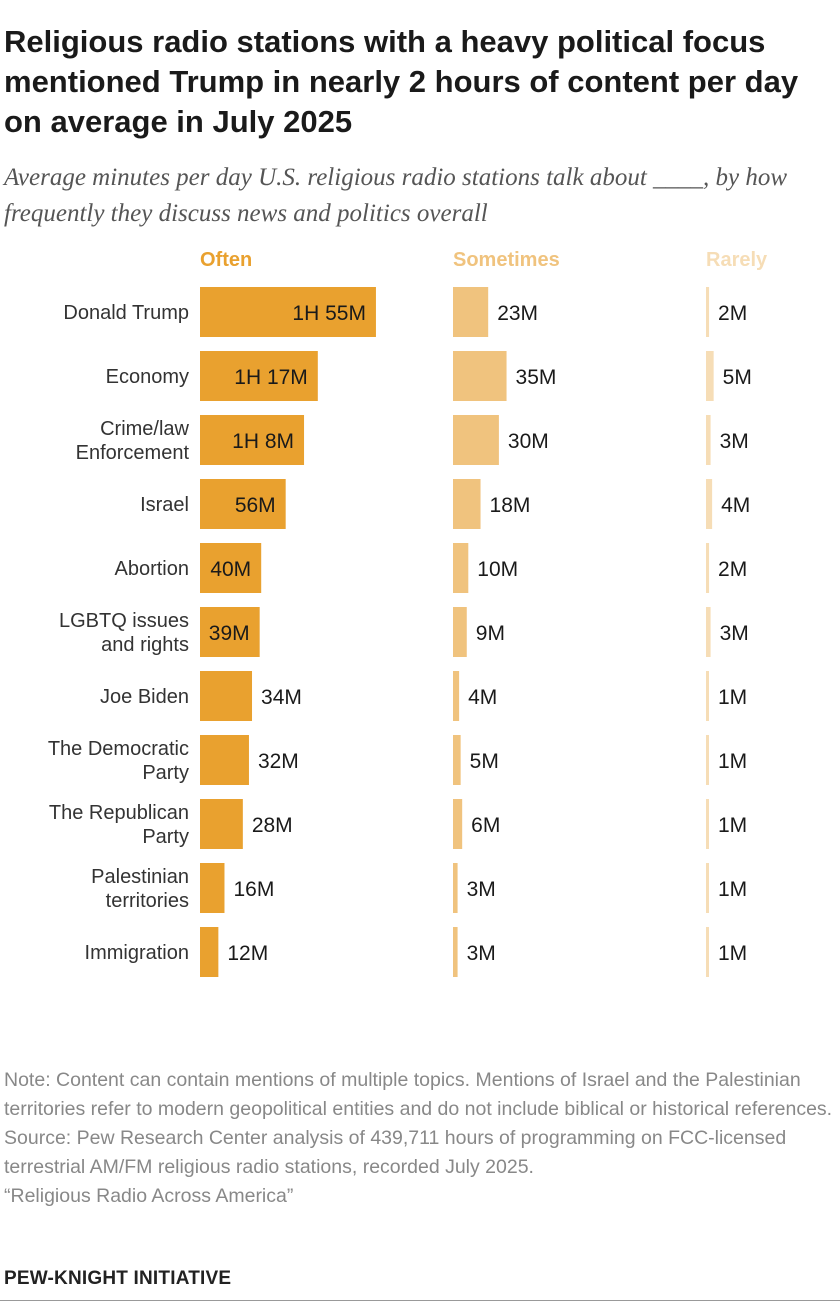 The width and height of the screenshot is (840, 1310). What do you see at coordinates (152, 569) in the screenshot?
I see `category-label: Abortion` at bounding box center [152, 569].